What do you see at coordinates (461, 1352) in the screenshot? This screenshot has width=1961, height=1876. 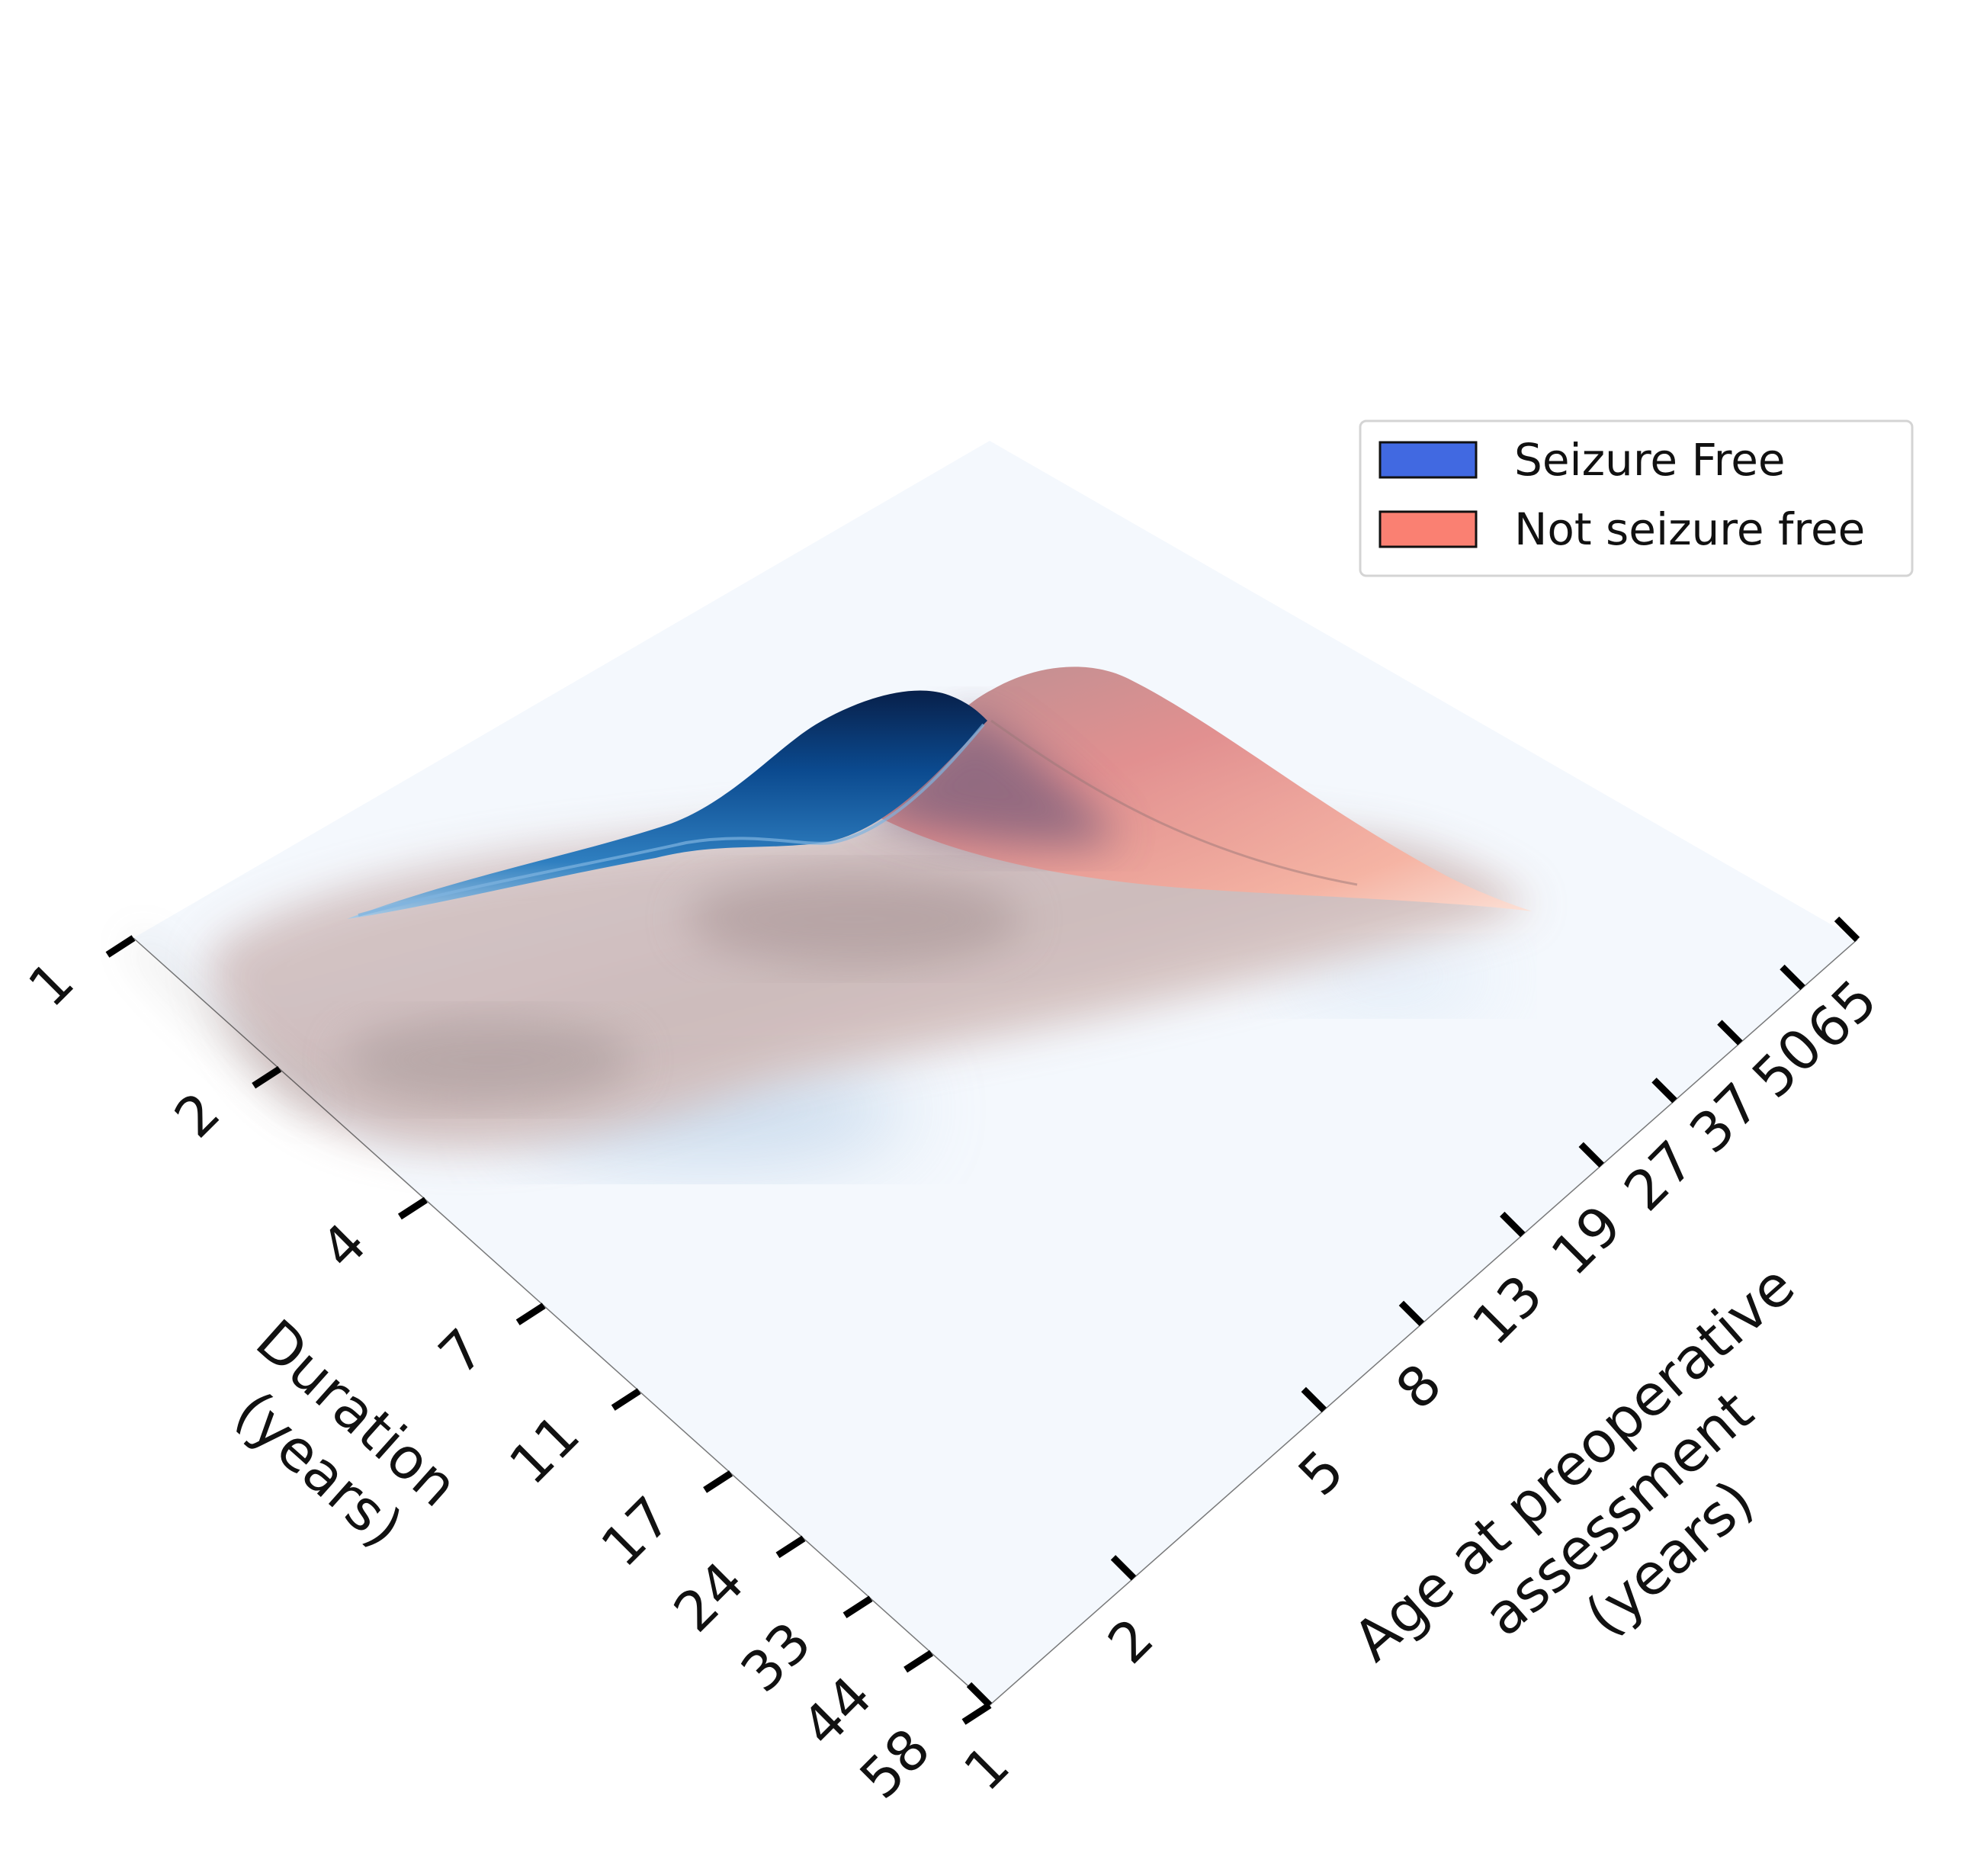 I see `duration-tick-label: 7` at bounding box center [461, 1352].